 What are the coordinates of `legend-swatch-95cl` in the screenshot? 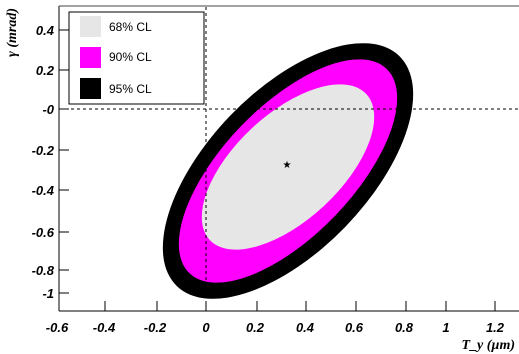 It's located at (90, 88).